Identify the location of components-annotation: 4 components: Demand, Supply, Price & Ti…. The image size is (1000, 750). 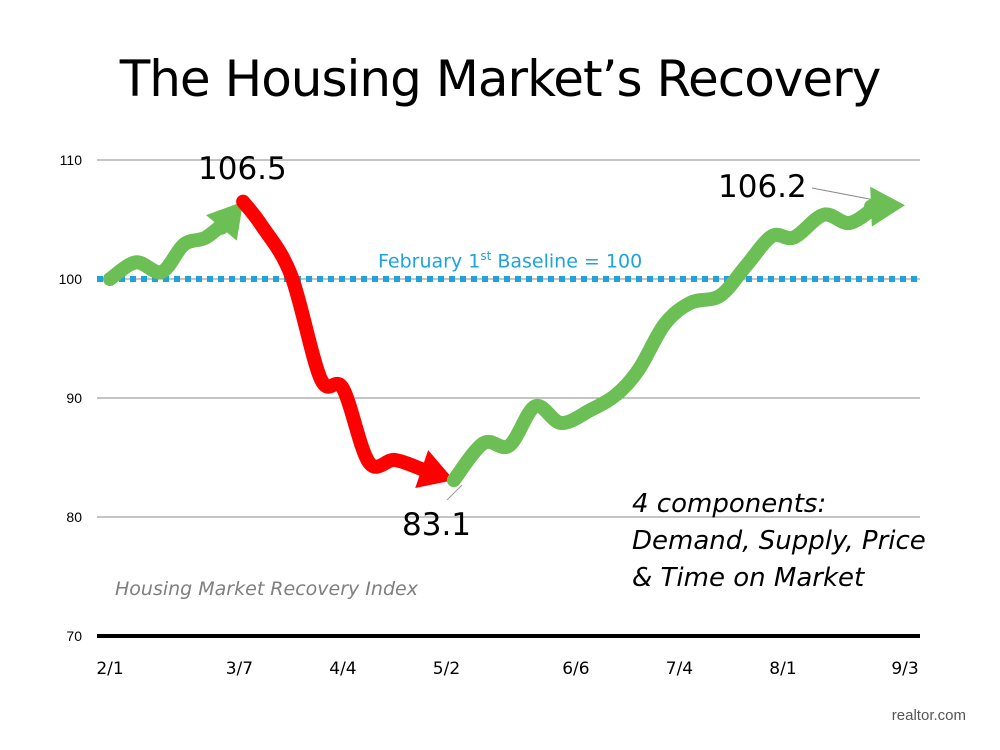
(779, 541).